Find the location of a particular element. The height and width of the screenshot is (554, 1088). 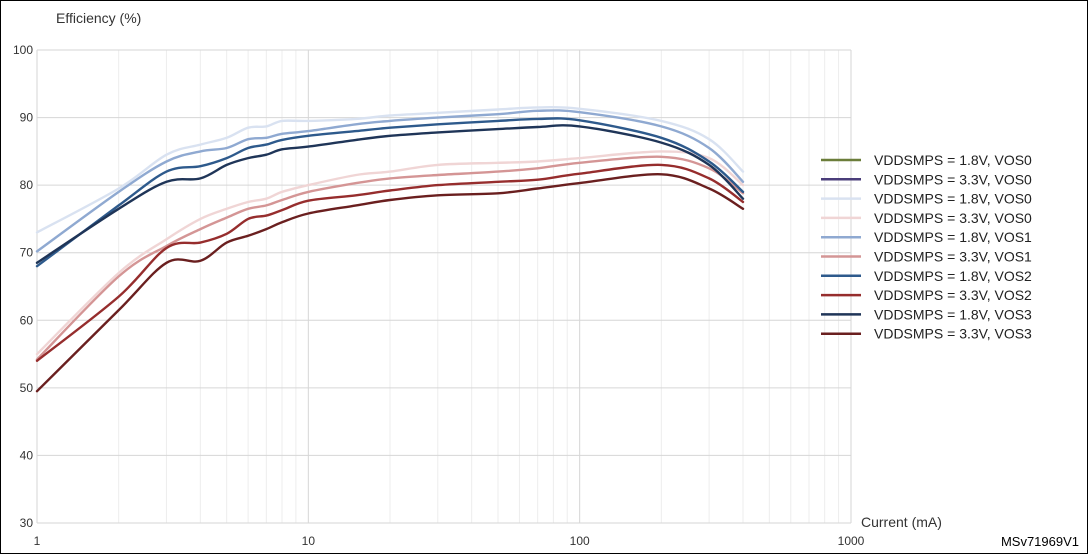

y-tick-label: 30 is located at coordinates (27, 523).